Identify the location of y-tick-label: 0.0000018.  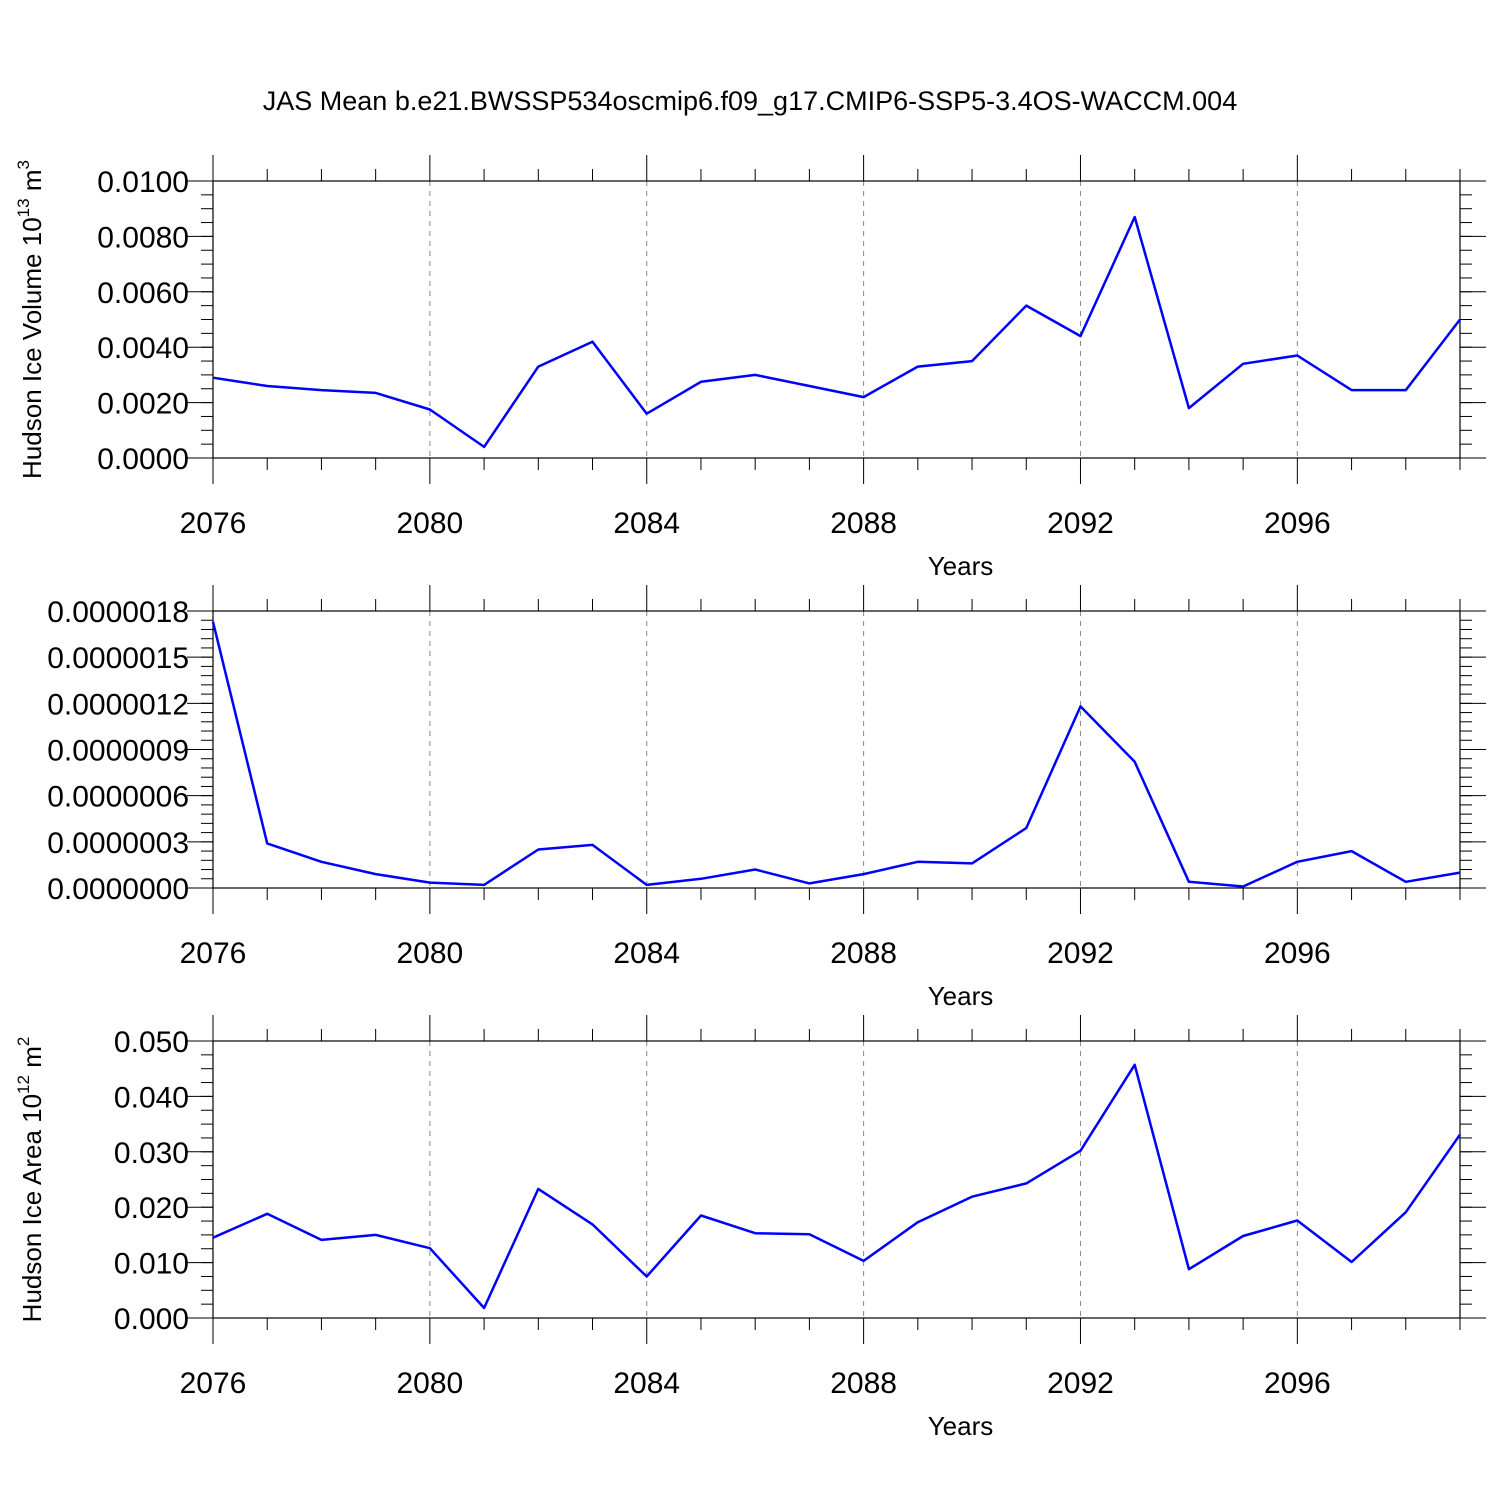
(118, 612).